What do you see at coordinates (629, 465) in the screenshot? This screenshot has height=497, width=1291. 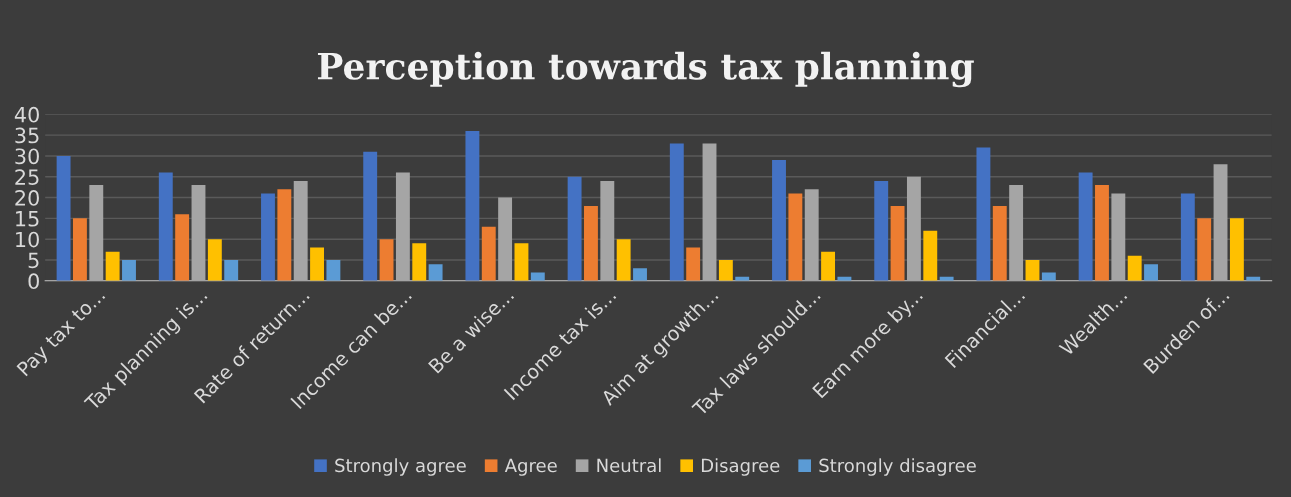 I see `legend-label: Neutral` at bounding box center [629, 465].